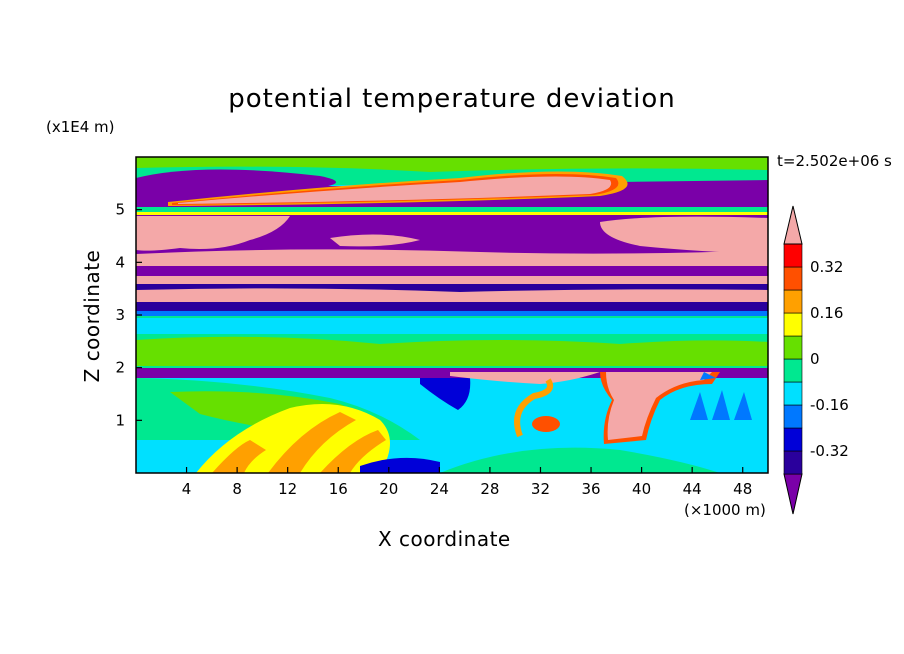  What do you see at coordinates (815, 359) in the screenshot?
I see `colorbar-tick-label: 0` at bounding box center [815, 359].